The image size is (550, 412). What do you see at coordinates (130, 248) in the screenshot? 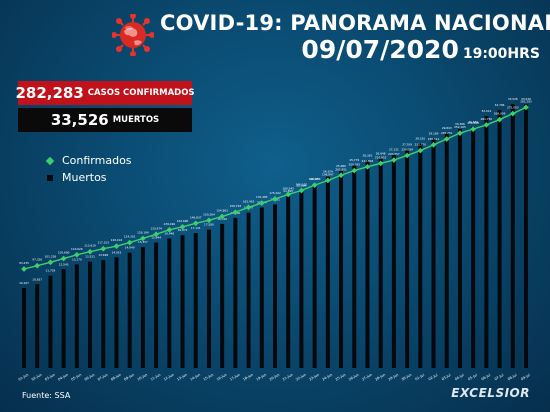
I see `death-data-label: 14,649` at bounding box center [130, 248].